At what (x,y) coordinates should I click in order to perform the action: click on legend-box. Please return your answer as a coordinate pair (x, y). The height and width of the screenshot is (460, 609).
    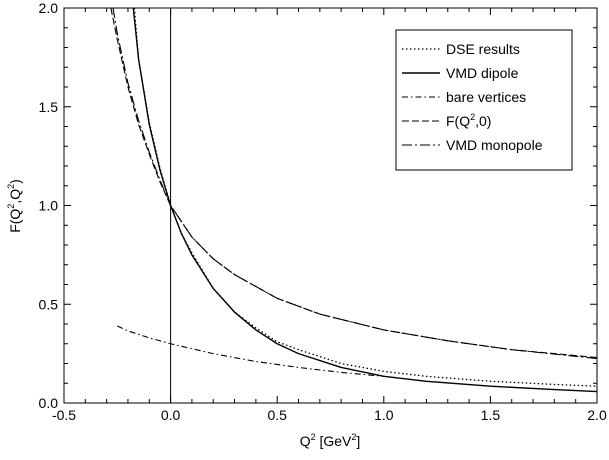
    Looking at the image, I should click on (484, 100).